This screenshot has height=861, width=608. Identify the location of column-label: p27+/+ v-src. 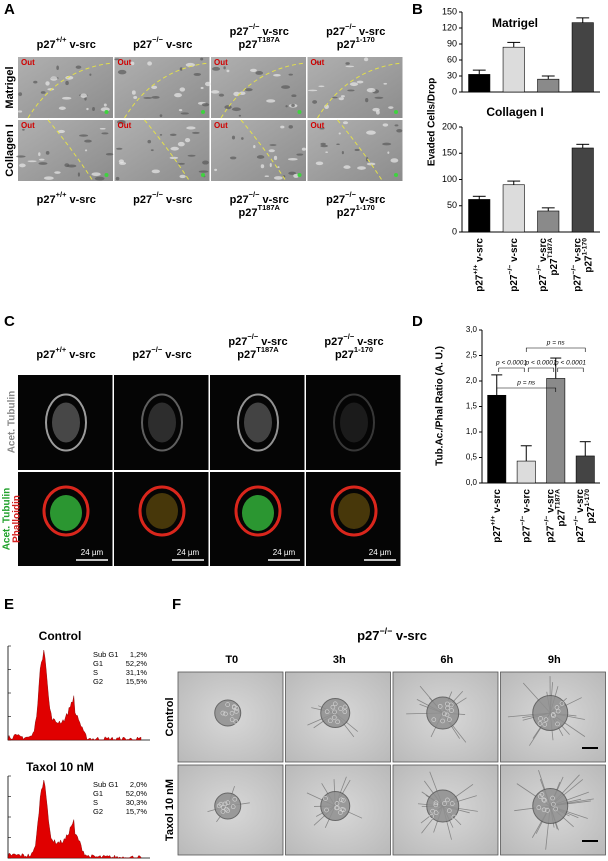
(66, 42).